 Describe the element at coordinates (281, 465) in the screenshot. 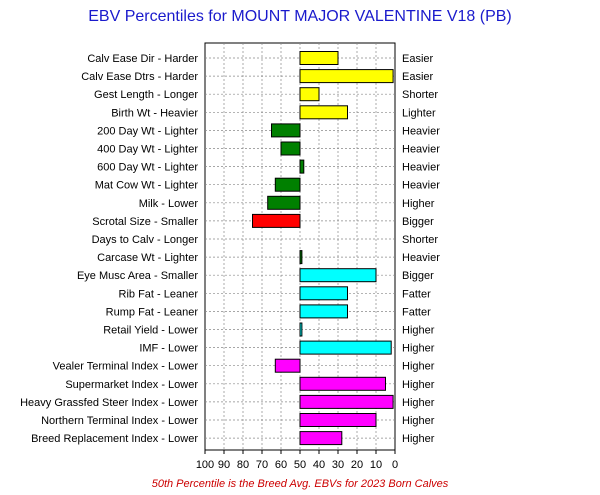

I see `tick-label: 60` at that location.